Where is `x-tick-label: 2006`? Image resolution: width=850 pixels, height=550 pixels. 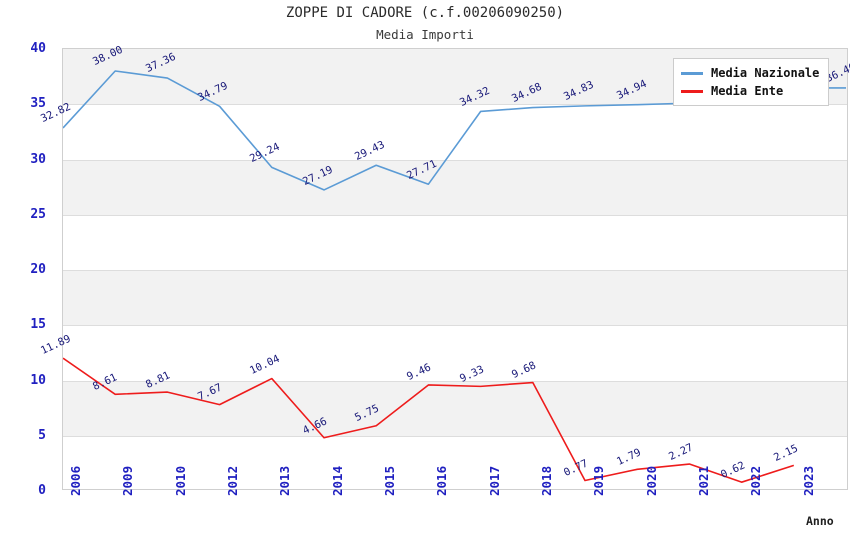
x-tick-label: 2006 is located at coordinates (75, 480).